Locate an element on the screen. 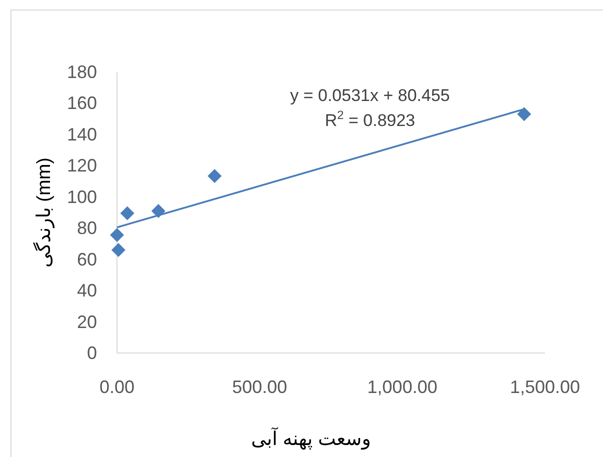 The image size is (603, 457). y-axis-title: بارندگی (mm) is located at coordinates (43, 213).